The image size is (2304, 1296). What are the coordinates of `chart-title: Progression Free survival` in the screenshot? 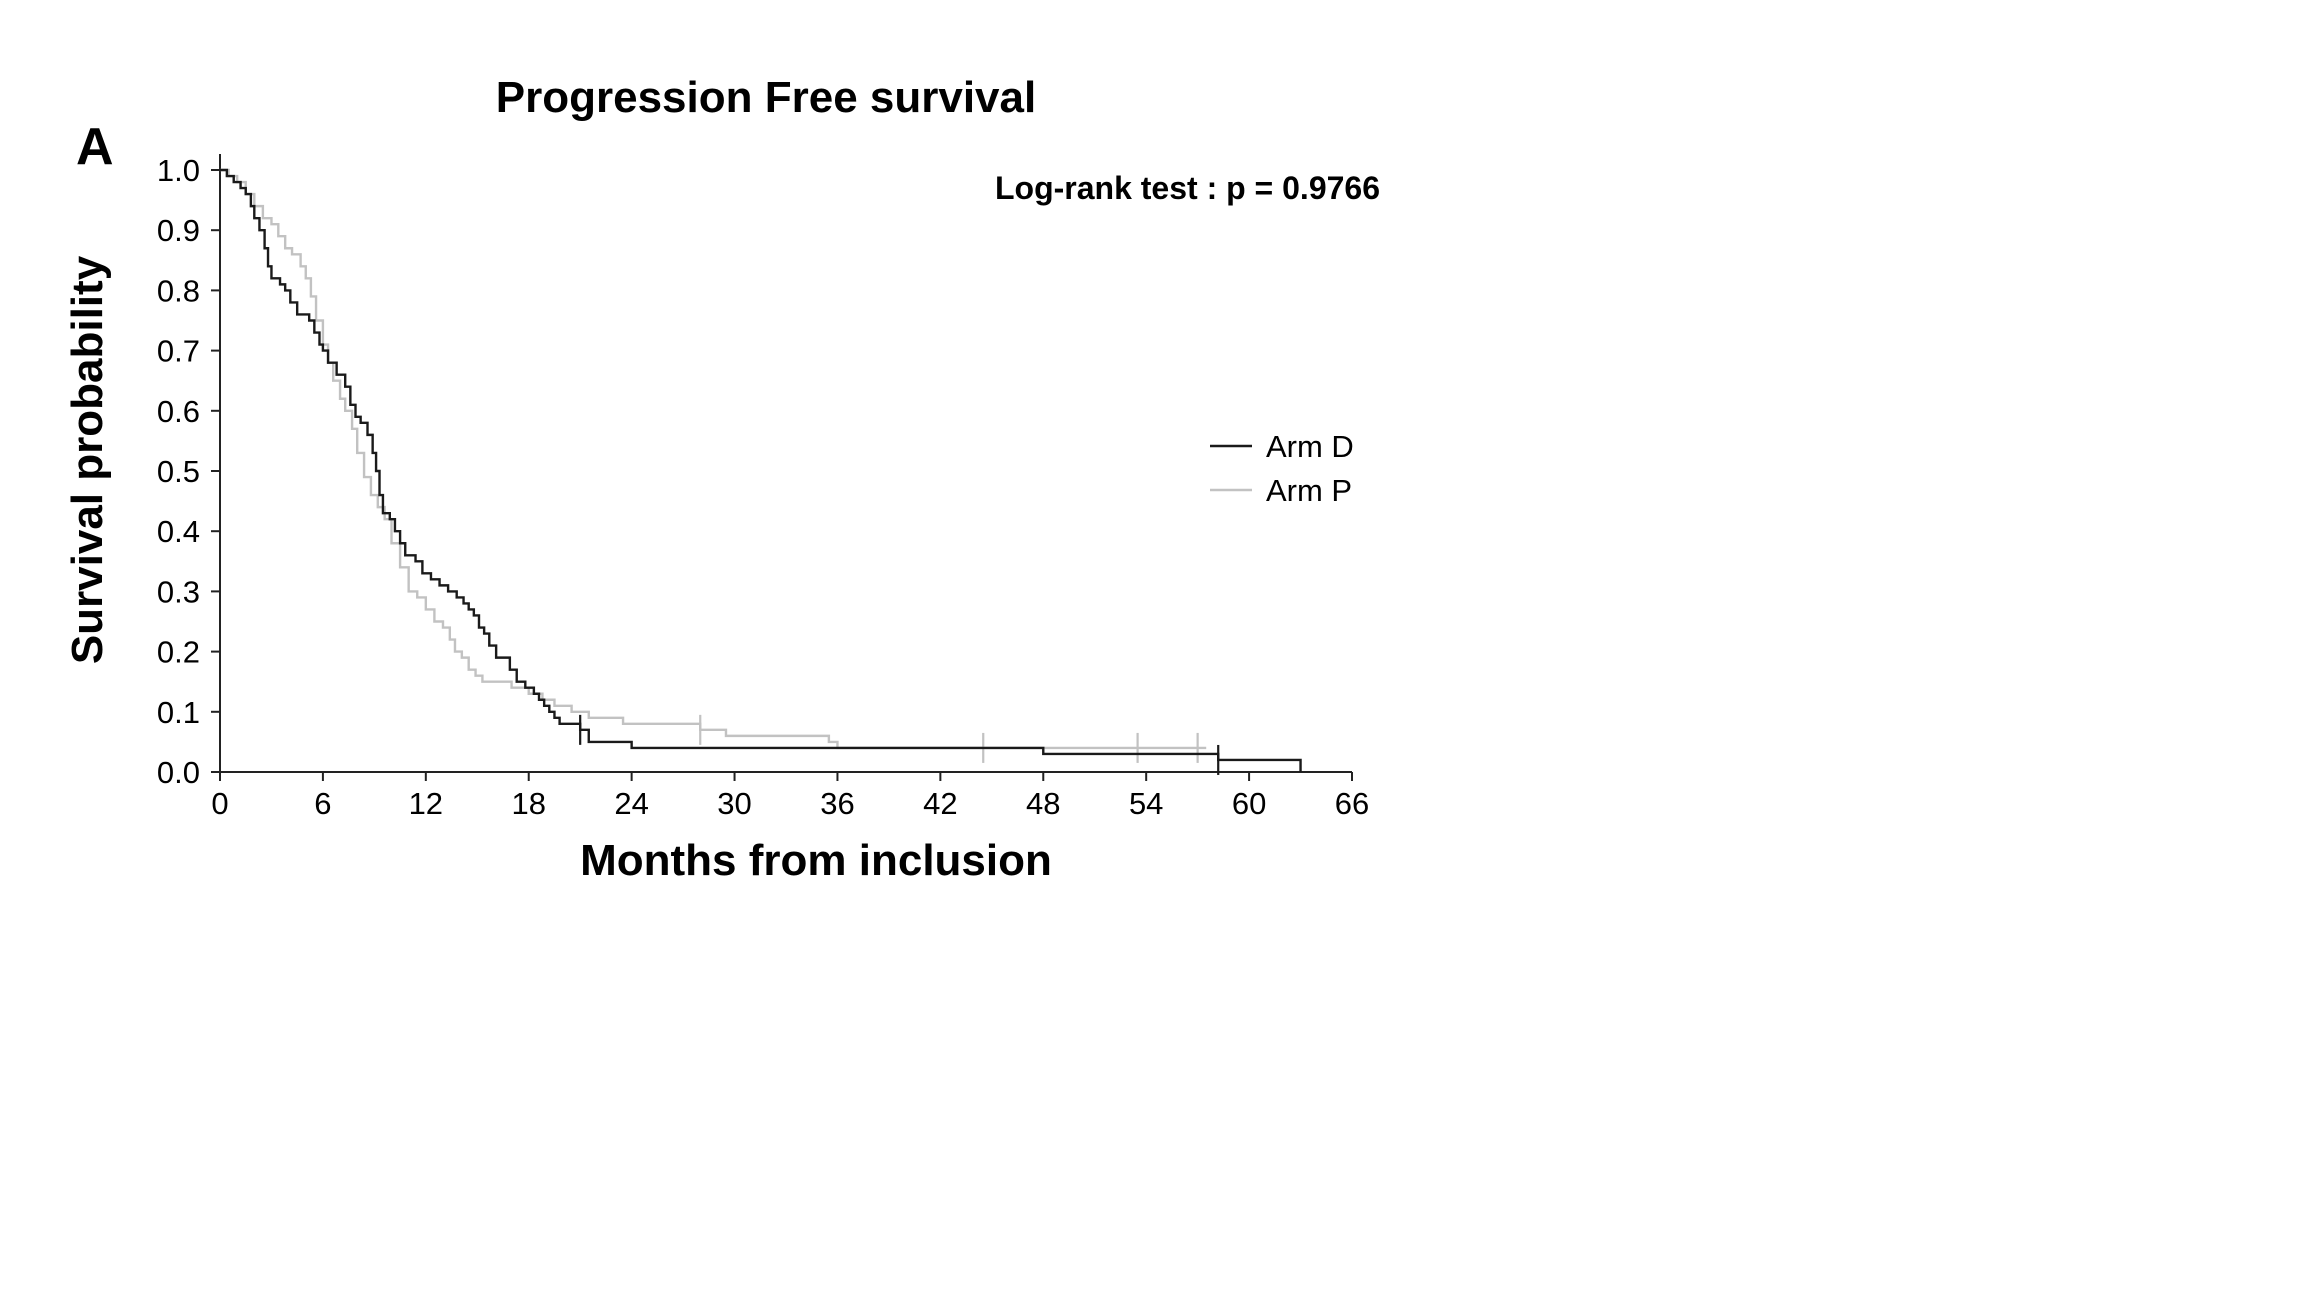 It's located at (766, 97).